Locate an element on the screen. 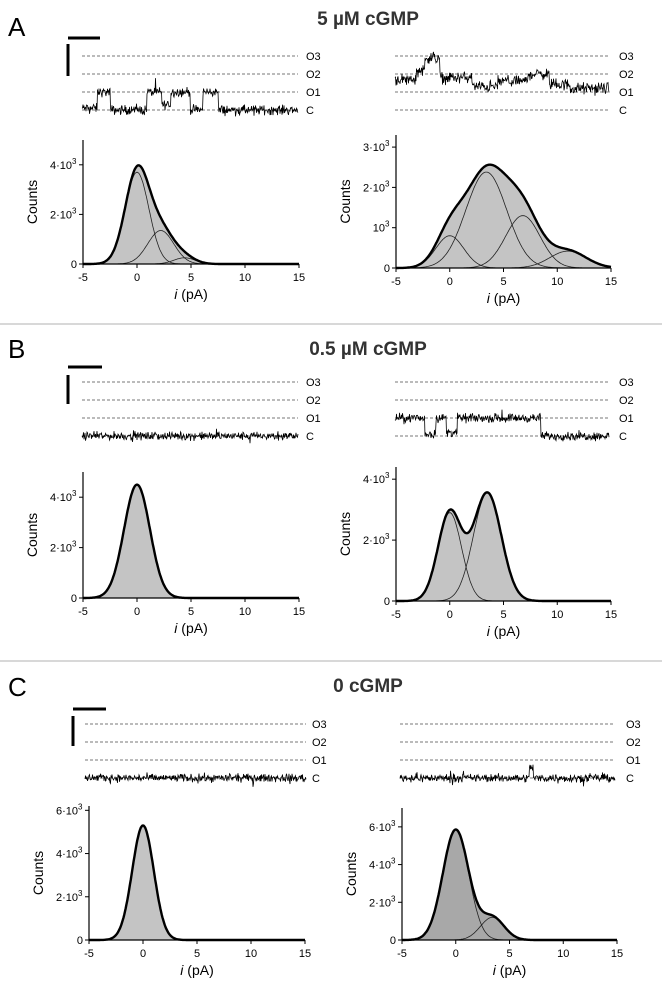  panel-title-a: 5 µM cGMP is located at coordinates (368, 19).